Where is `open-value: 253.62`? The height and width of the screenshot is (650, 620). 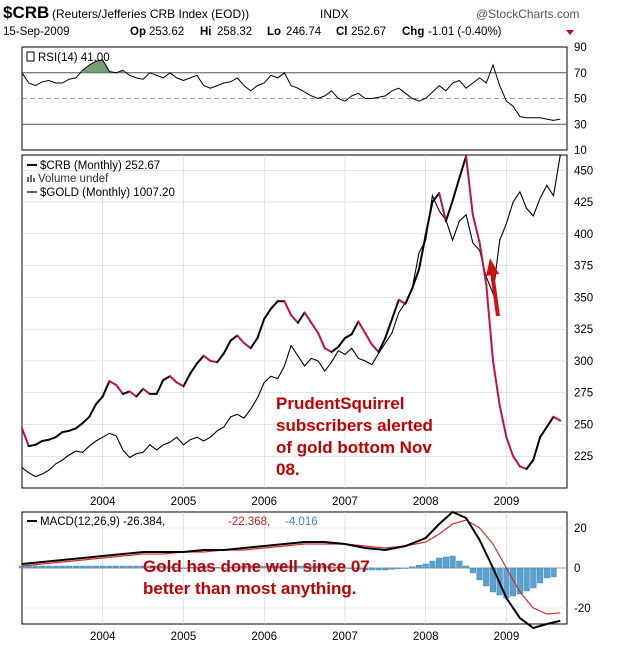 open-value: 253.62 is located at coordinates (166, 32).